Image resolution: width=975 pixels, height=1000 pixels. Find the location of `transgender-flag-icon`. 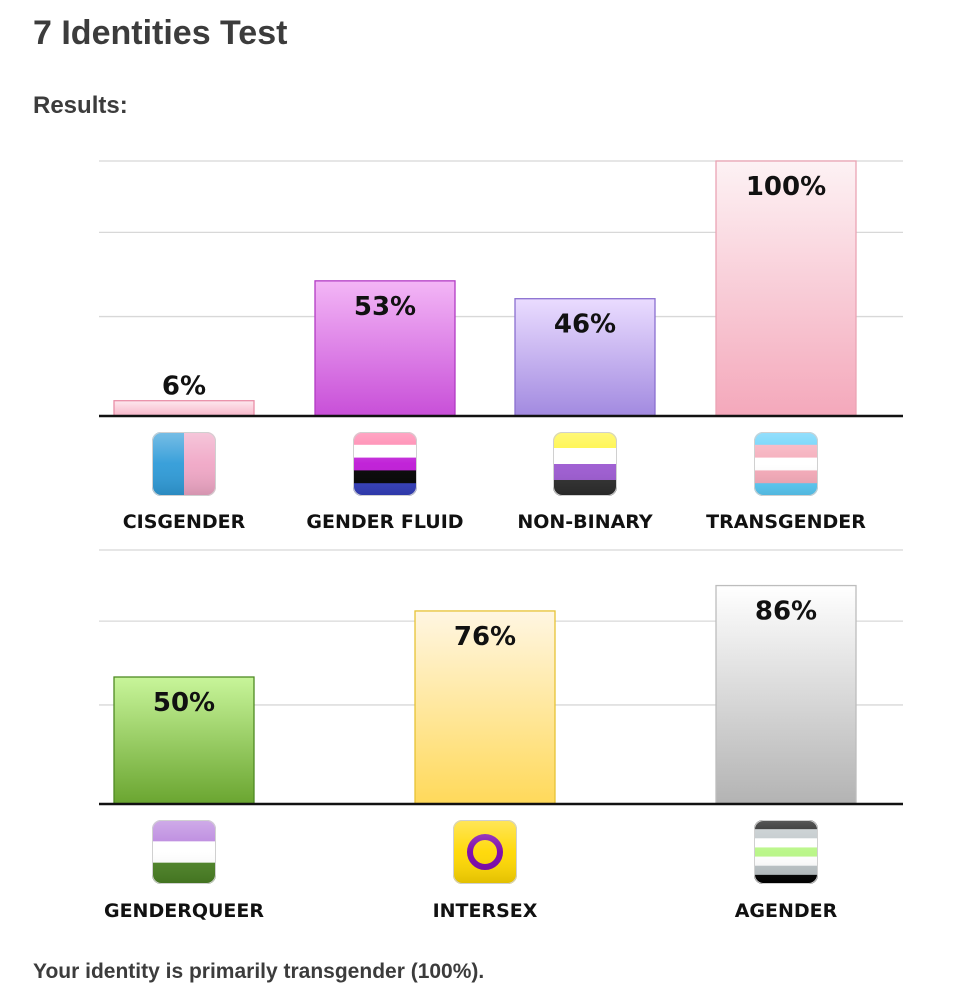

transgender-flag-icon is located at coordinates (786, 464).